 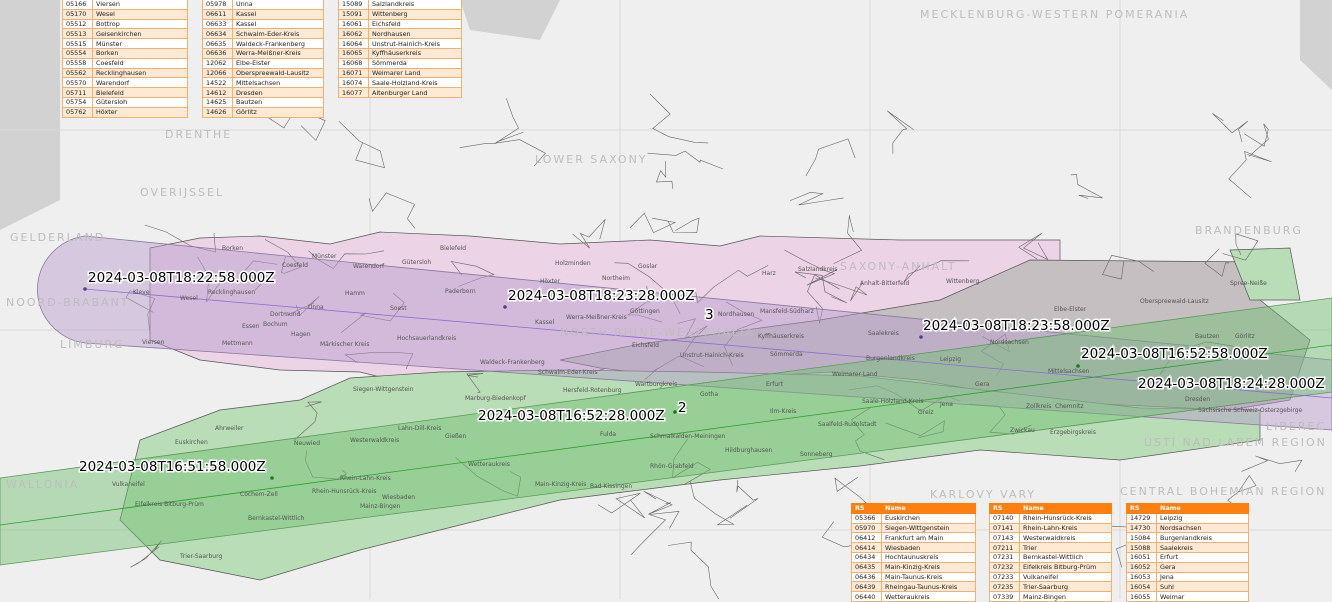 What do you see at coordinates (1009, 342) in the screenshot?
I see `district-label: Nordsachsen` at bounding box center [1009, 342].